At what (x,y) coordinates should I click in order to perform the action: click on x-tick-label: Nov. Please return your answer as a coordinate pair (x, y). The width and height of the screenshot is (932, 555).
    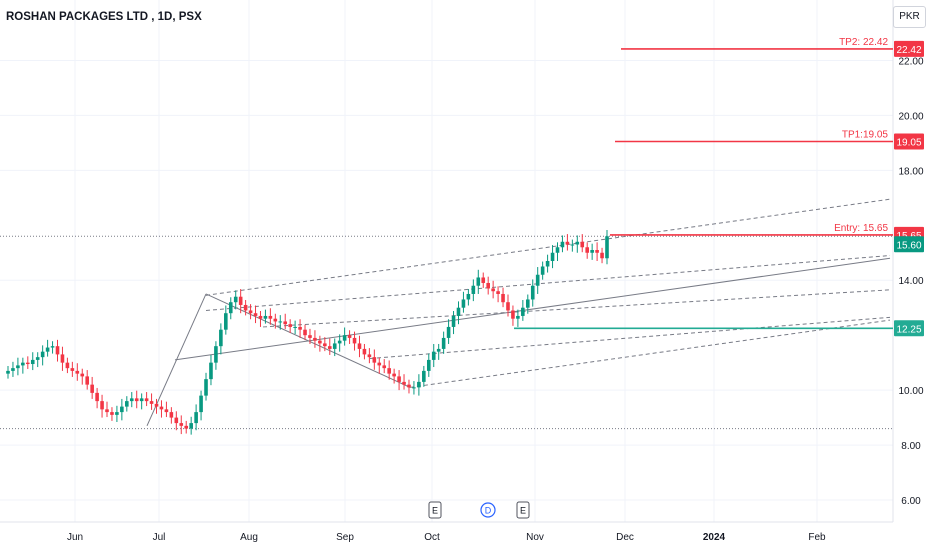
    Looking at the image, I should click on (535, 537).